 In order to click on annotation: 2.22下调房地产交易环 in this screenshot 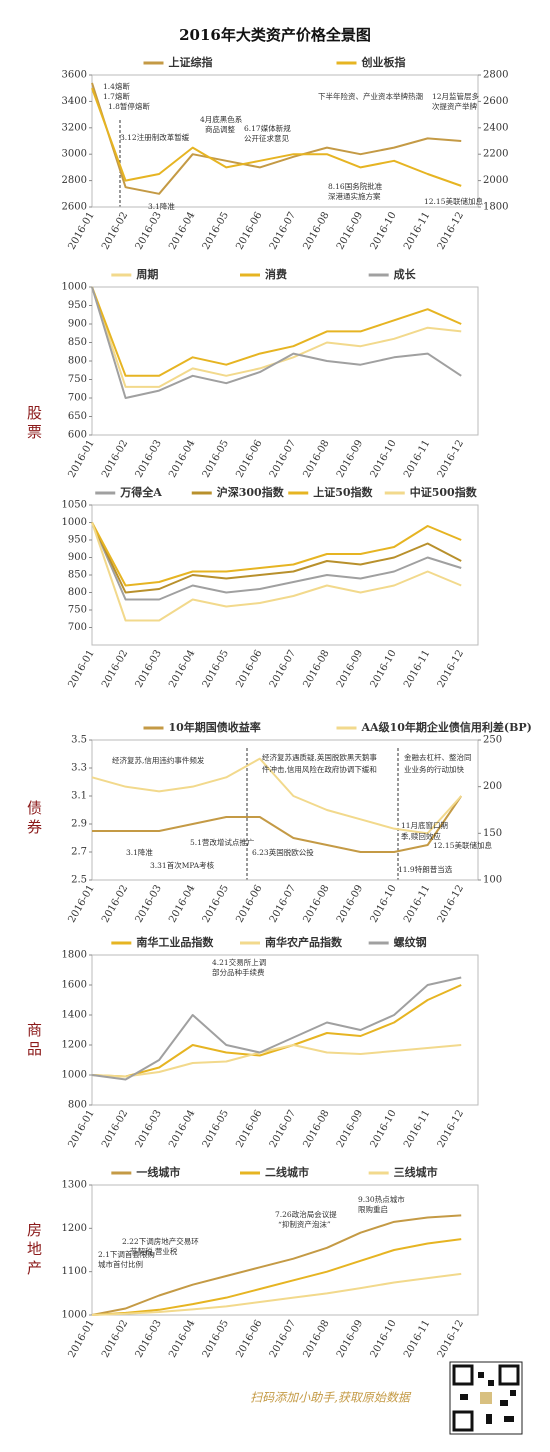, I will do `click(160, 1241)`.